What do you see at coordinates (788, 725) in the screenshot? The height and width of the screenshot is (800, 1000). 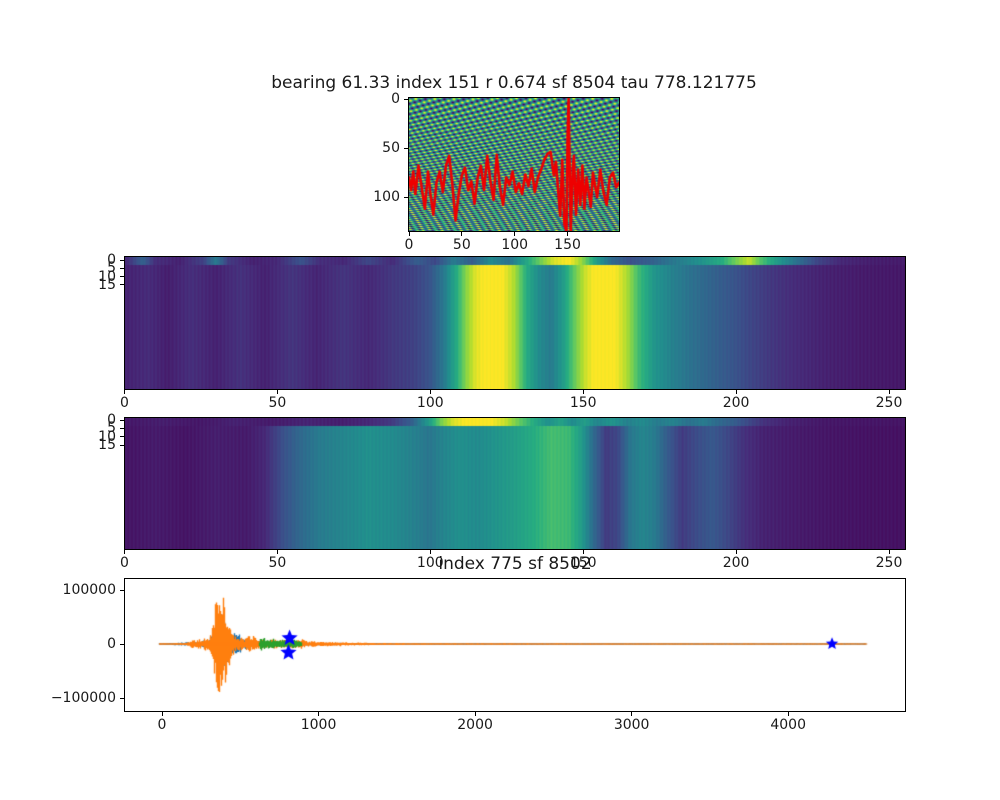 I see `x-tick-label: 4000` at bounding box center [788, 725].